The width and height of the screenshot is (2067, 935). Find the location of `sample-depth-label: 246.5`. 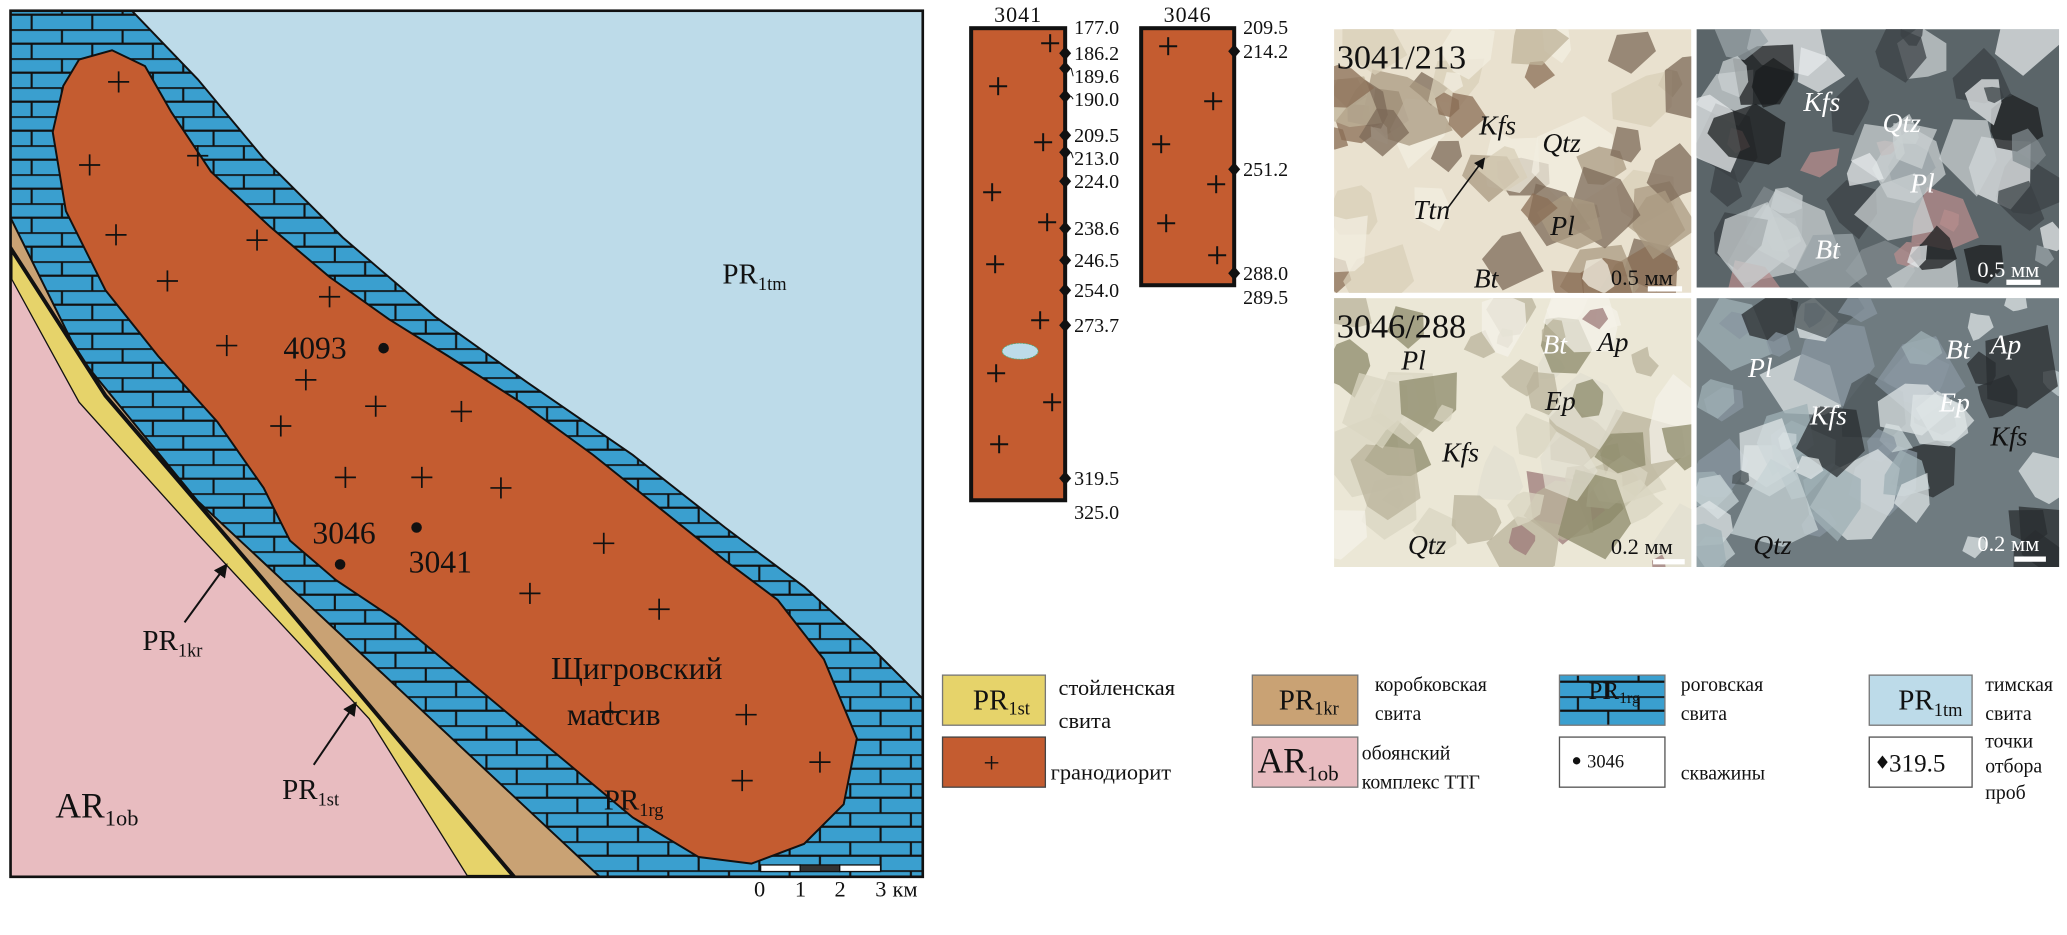

sample-depth-label: 246.5 is located at coordinates (1096, 261).